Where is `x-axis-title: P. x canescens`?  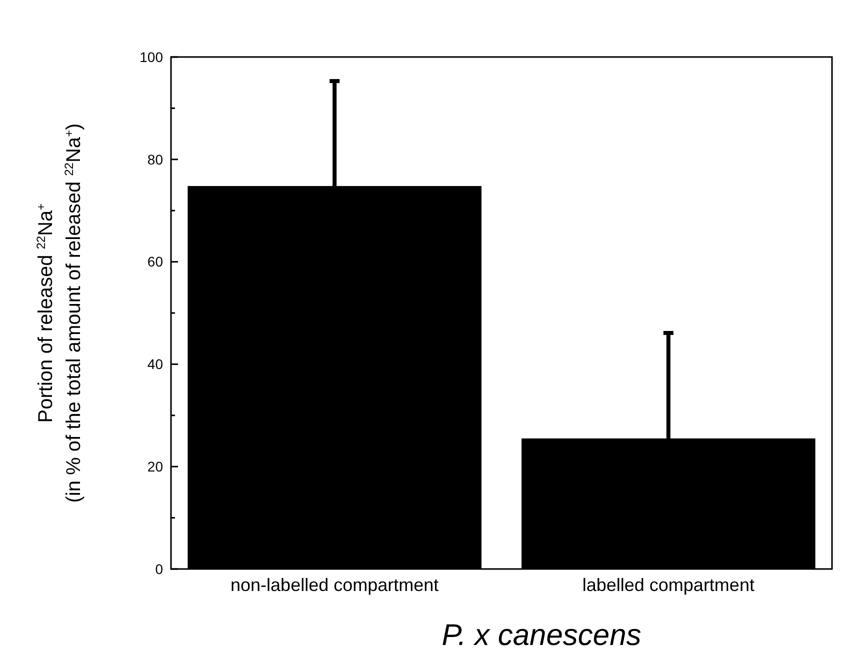 x-axis-title: P. x canescens is located at coordinates (542, 635).